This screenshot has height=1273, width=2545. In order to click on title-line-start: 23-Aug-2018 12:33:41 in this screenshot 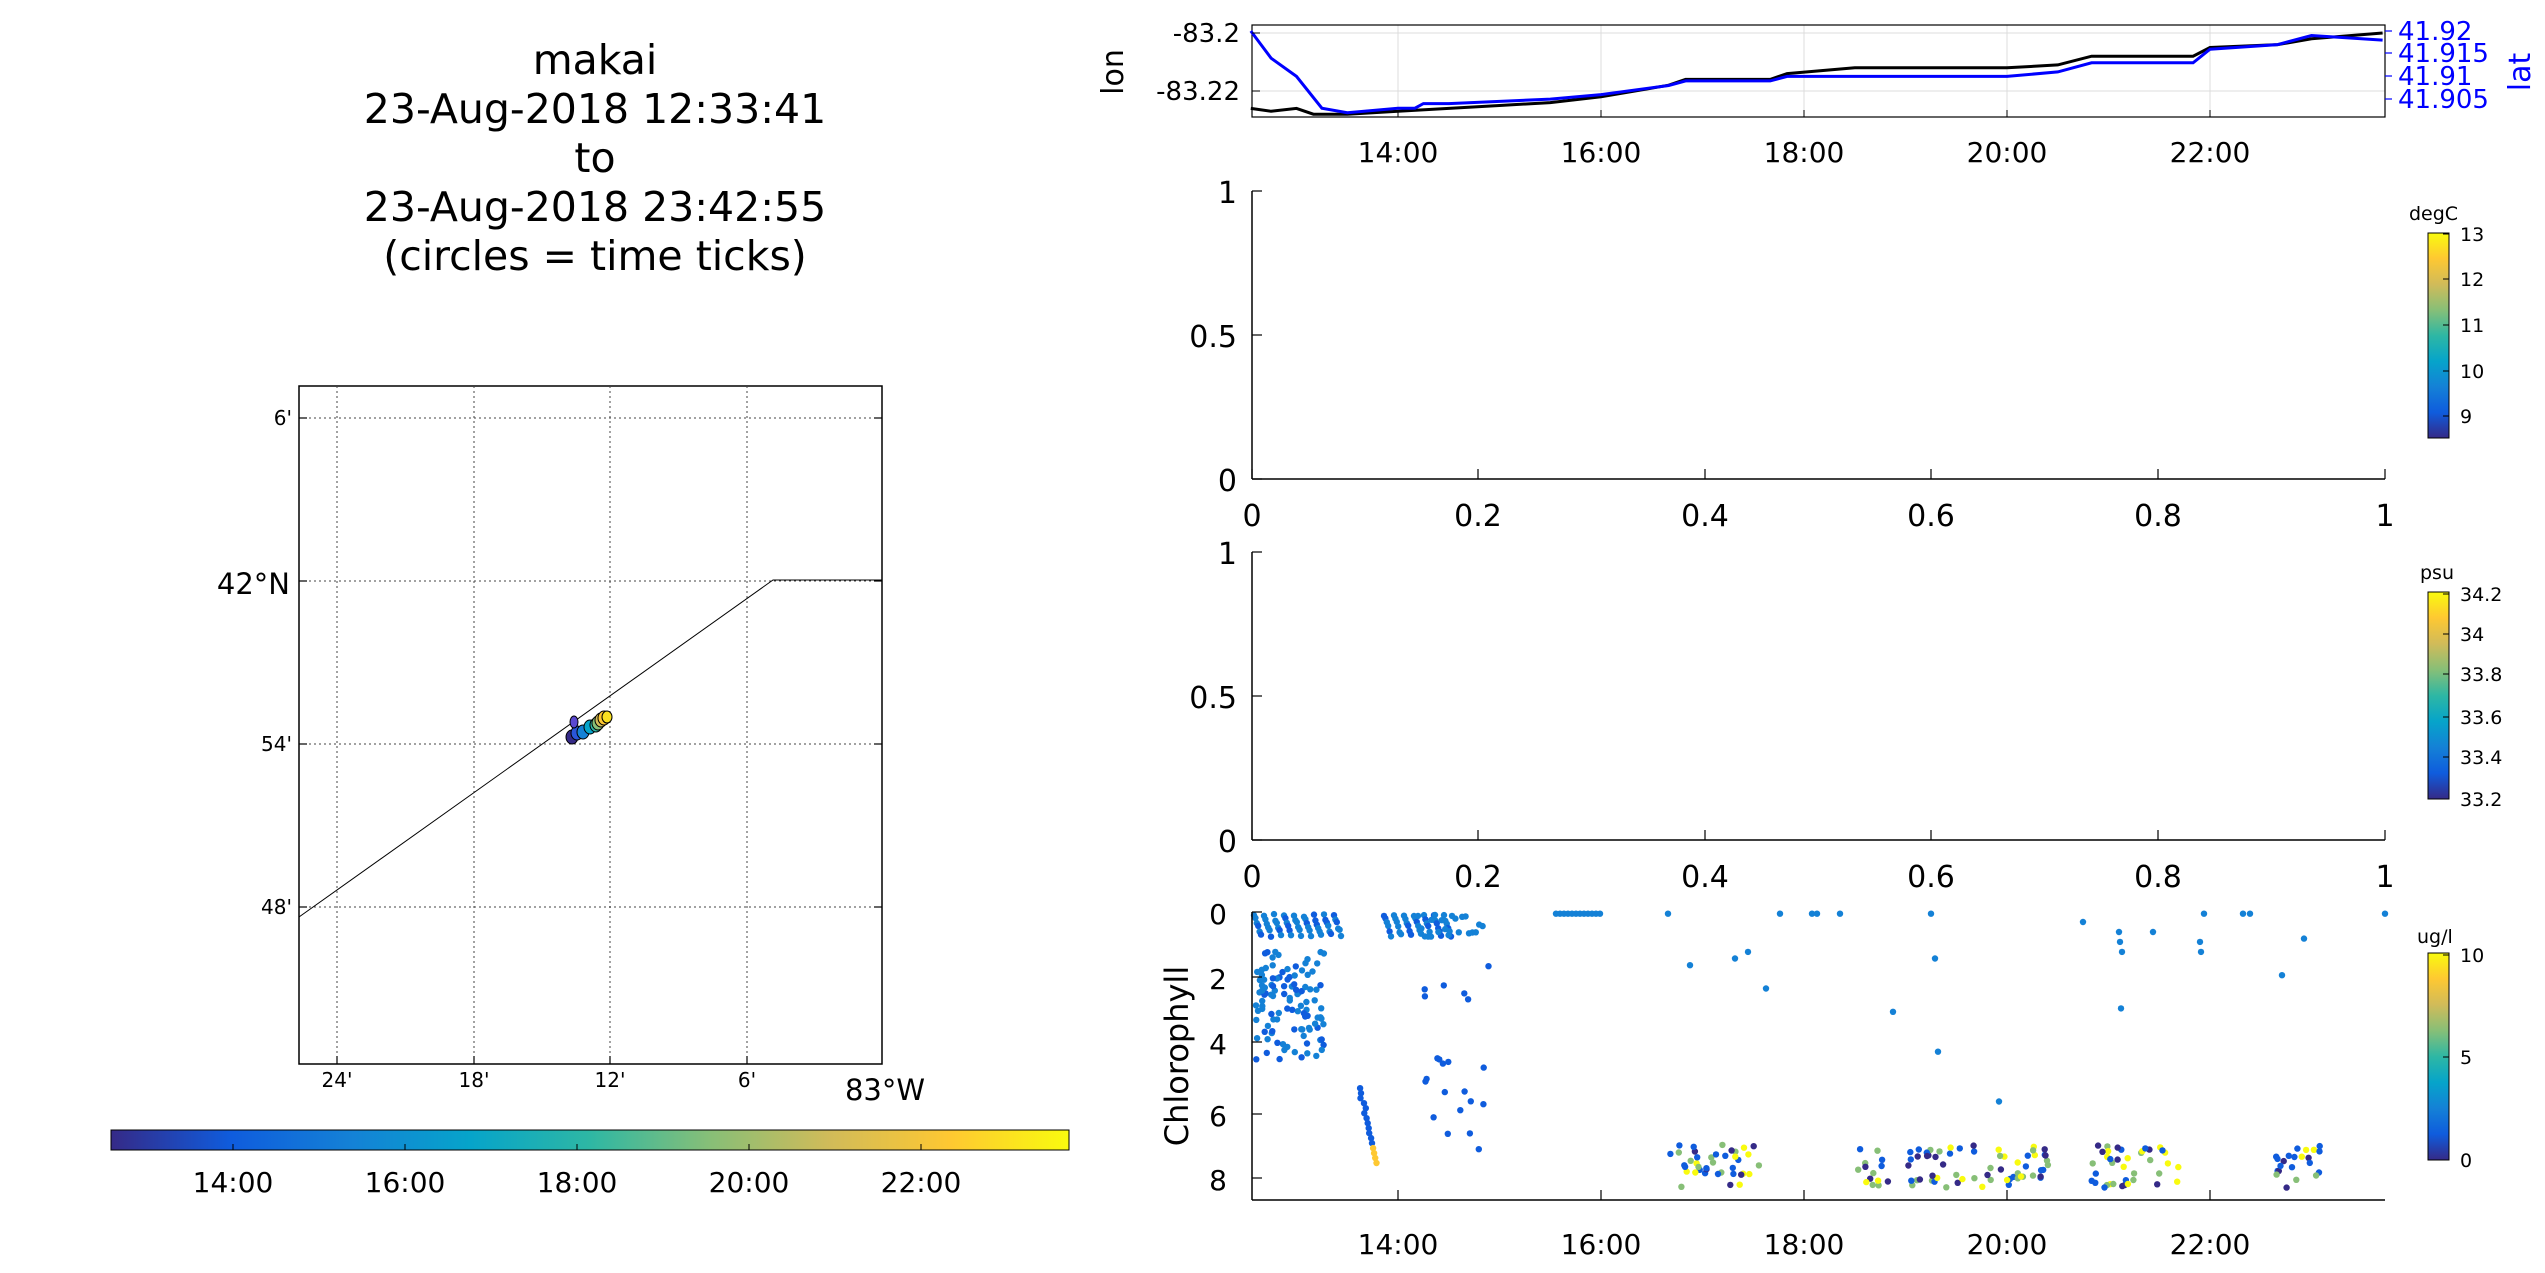, I will do `click(595, 109)`.